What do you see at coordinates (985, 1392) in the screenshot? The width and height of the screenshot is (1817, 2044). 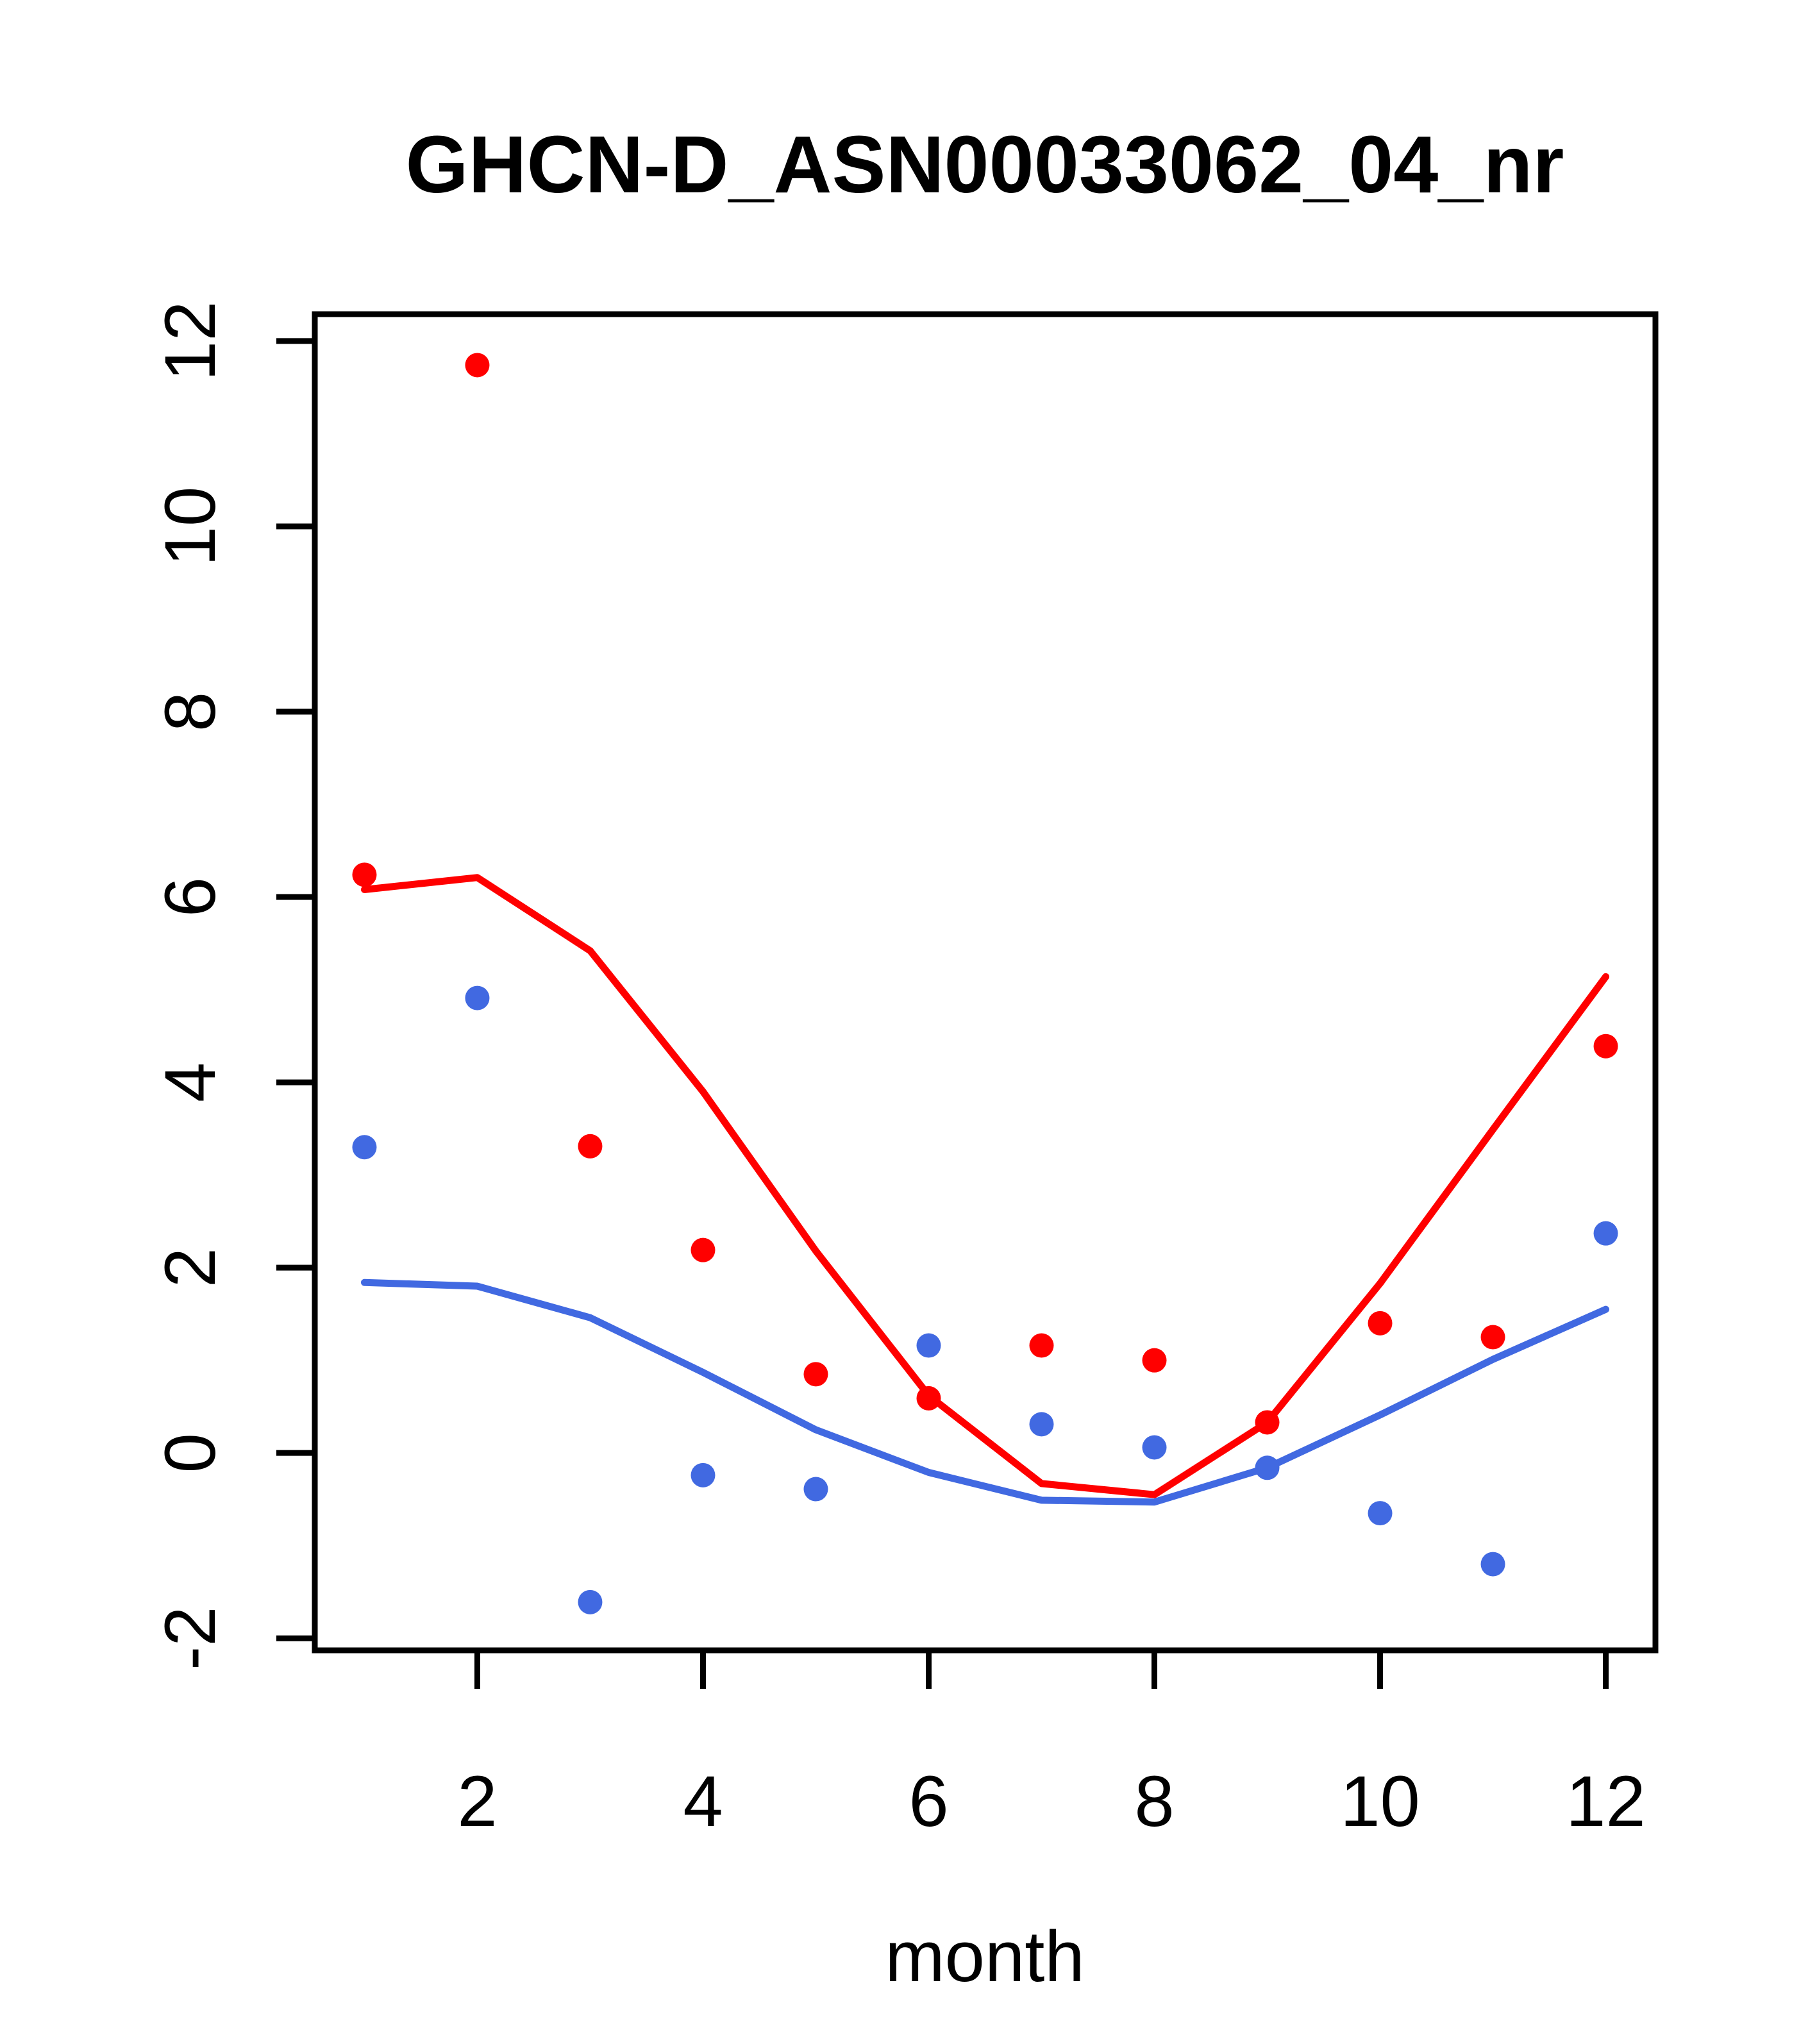 I see `blue-line` at bounding box center [985, 1392].